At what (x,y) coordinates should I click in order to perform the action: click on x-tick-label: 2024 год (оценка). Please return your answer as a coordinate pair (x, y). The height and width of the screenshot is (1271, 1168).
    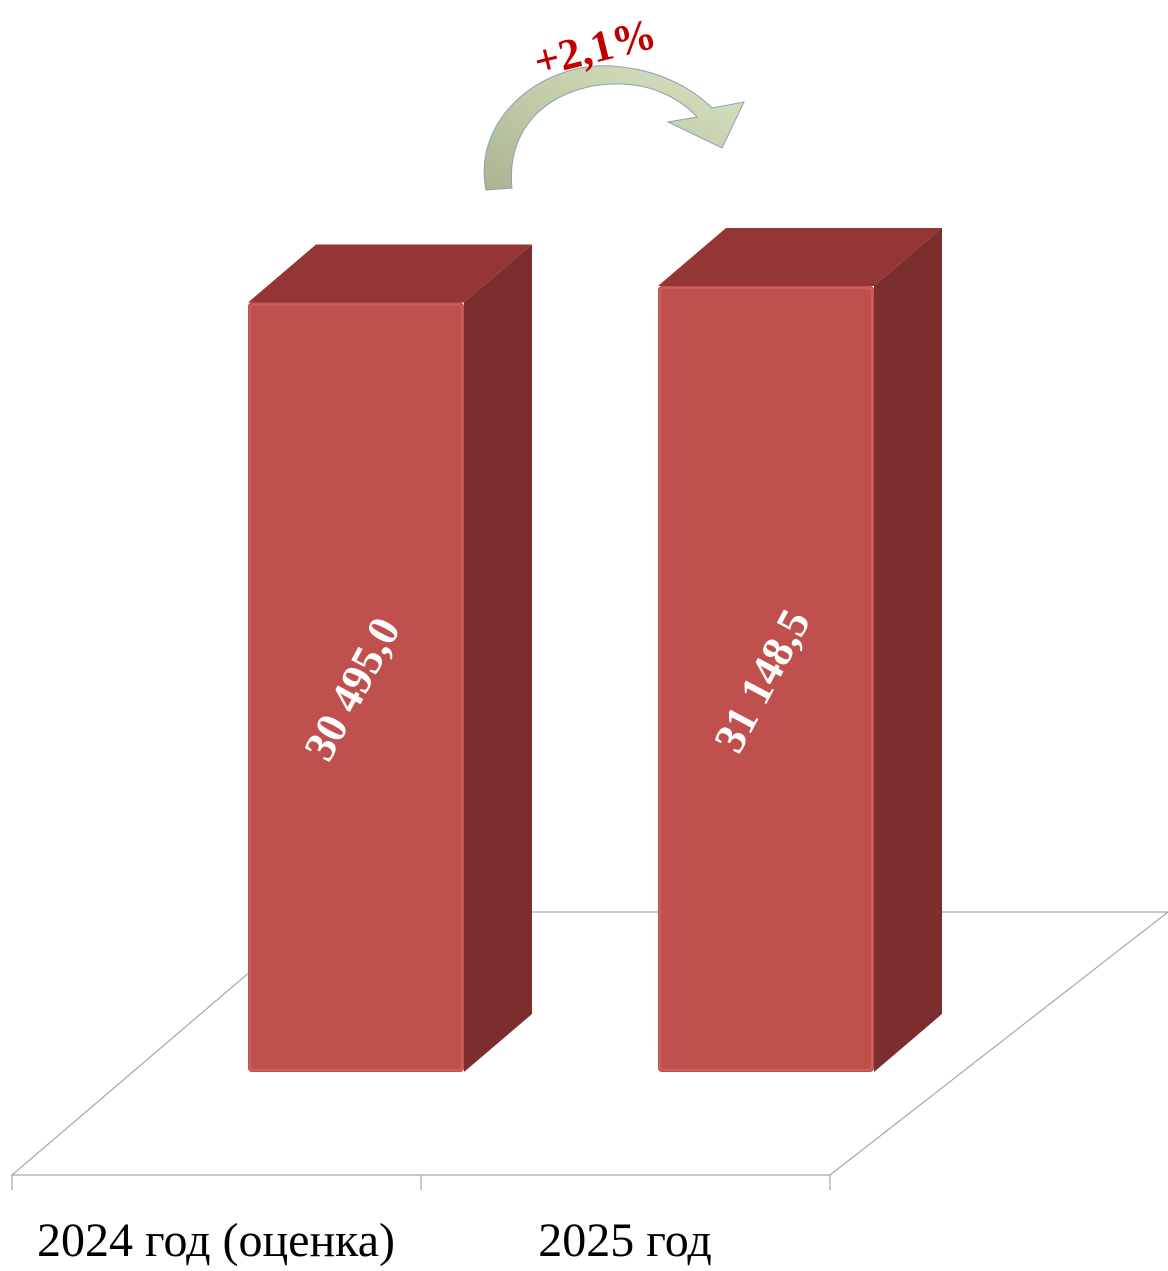
    Looking at the image, I should click on (216, 1240).